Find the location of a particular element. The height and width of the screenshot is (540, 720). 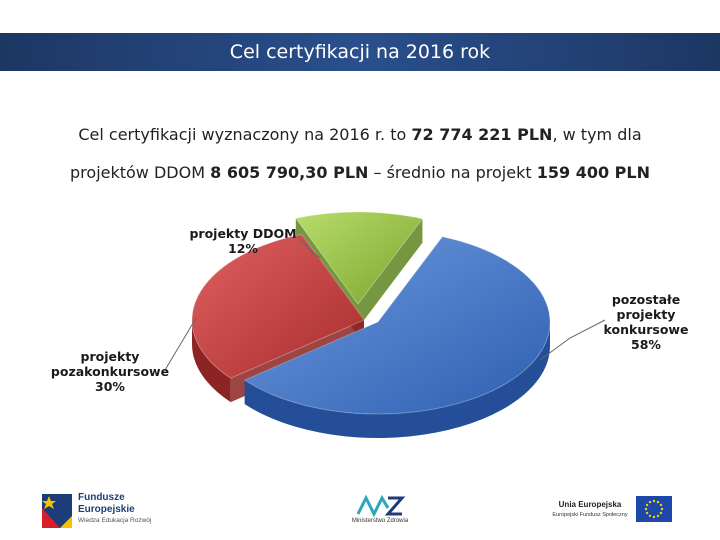

page-title: Cel certyfikacji na 2016 rok is located at coordinates (360, 52).